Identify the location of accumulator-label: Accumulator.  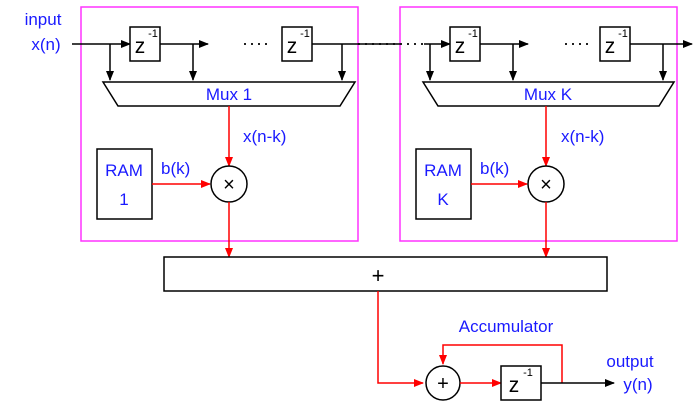
(506, 326).